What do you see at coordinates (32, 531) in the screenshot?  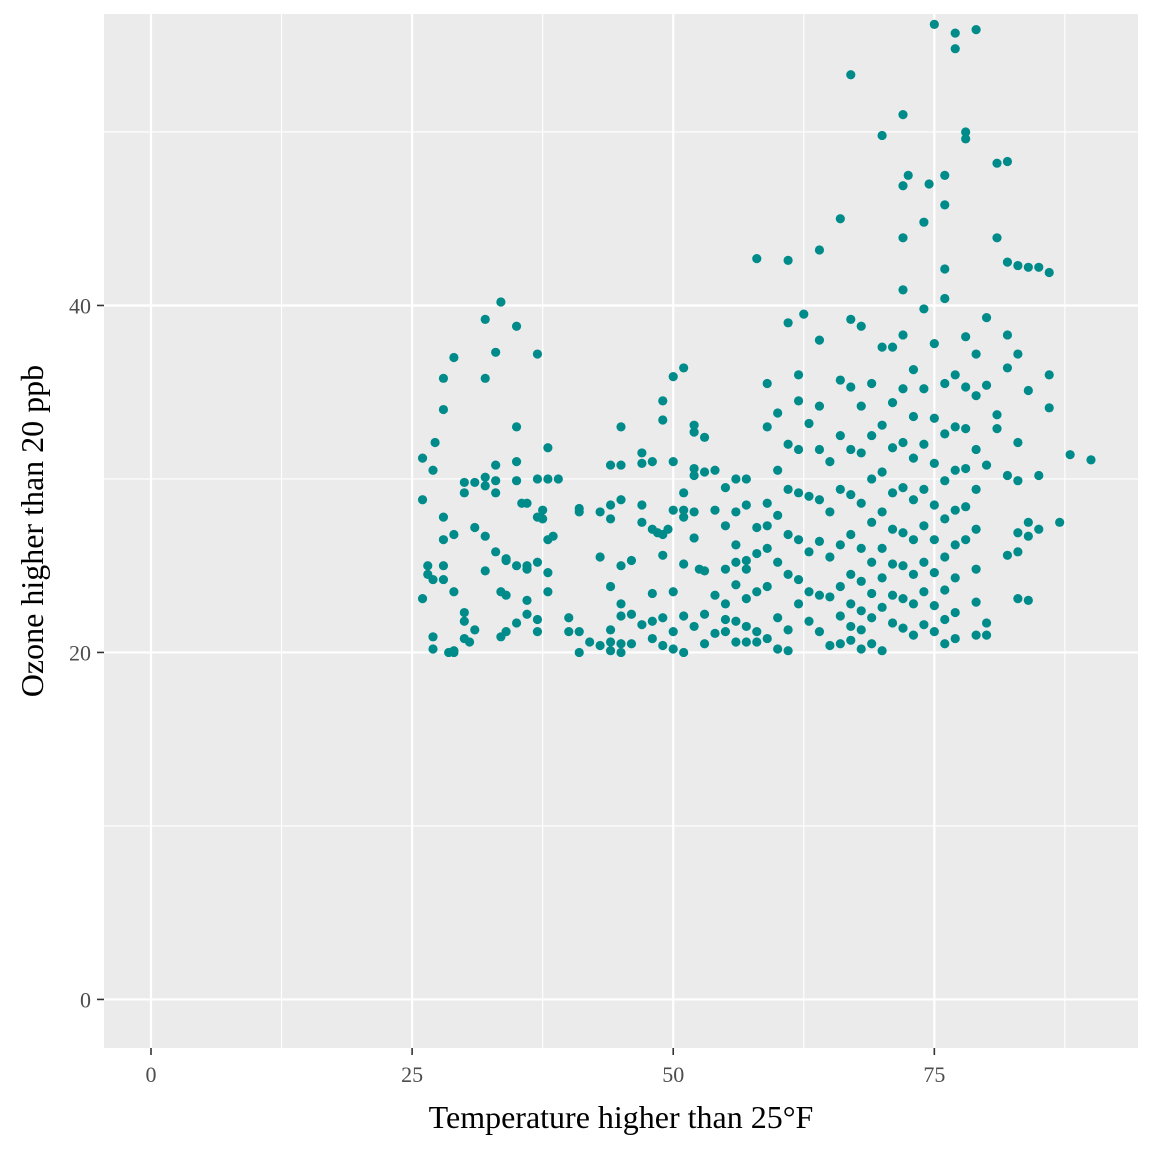 I see `y-axis-title: Ozone higher than 20 ppb` at bounding box center [32, 531].